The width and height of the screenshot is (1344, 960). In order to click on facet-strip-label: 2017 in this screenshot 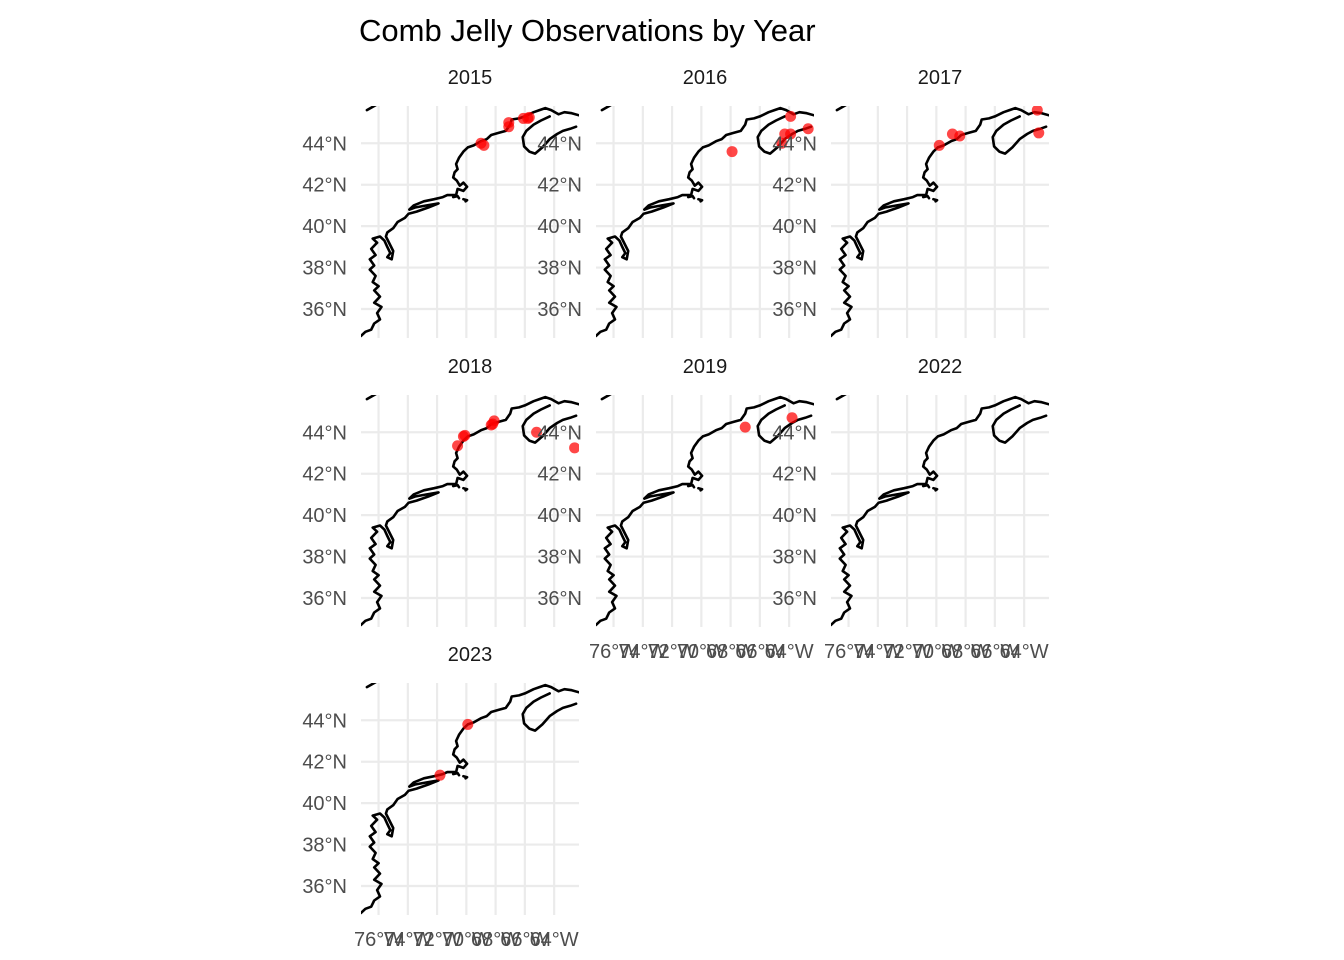, I will do `click(940, 78)`.